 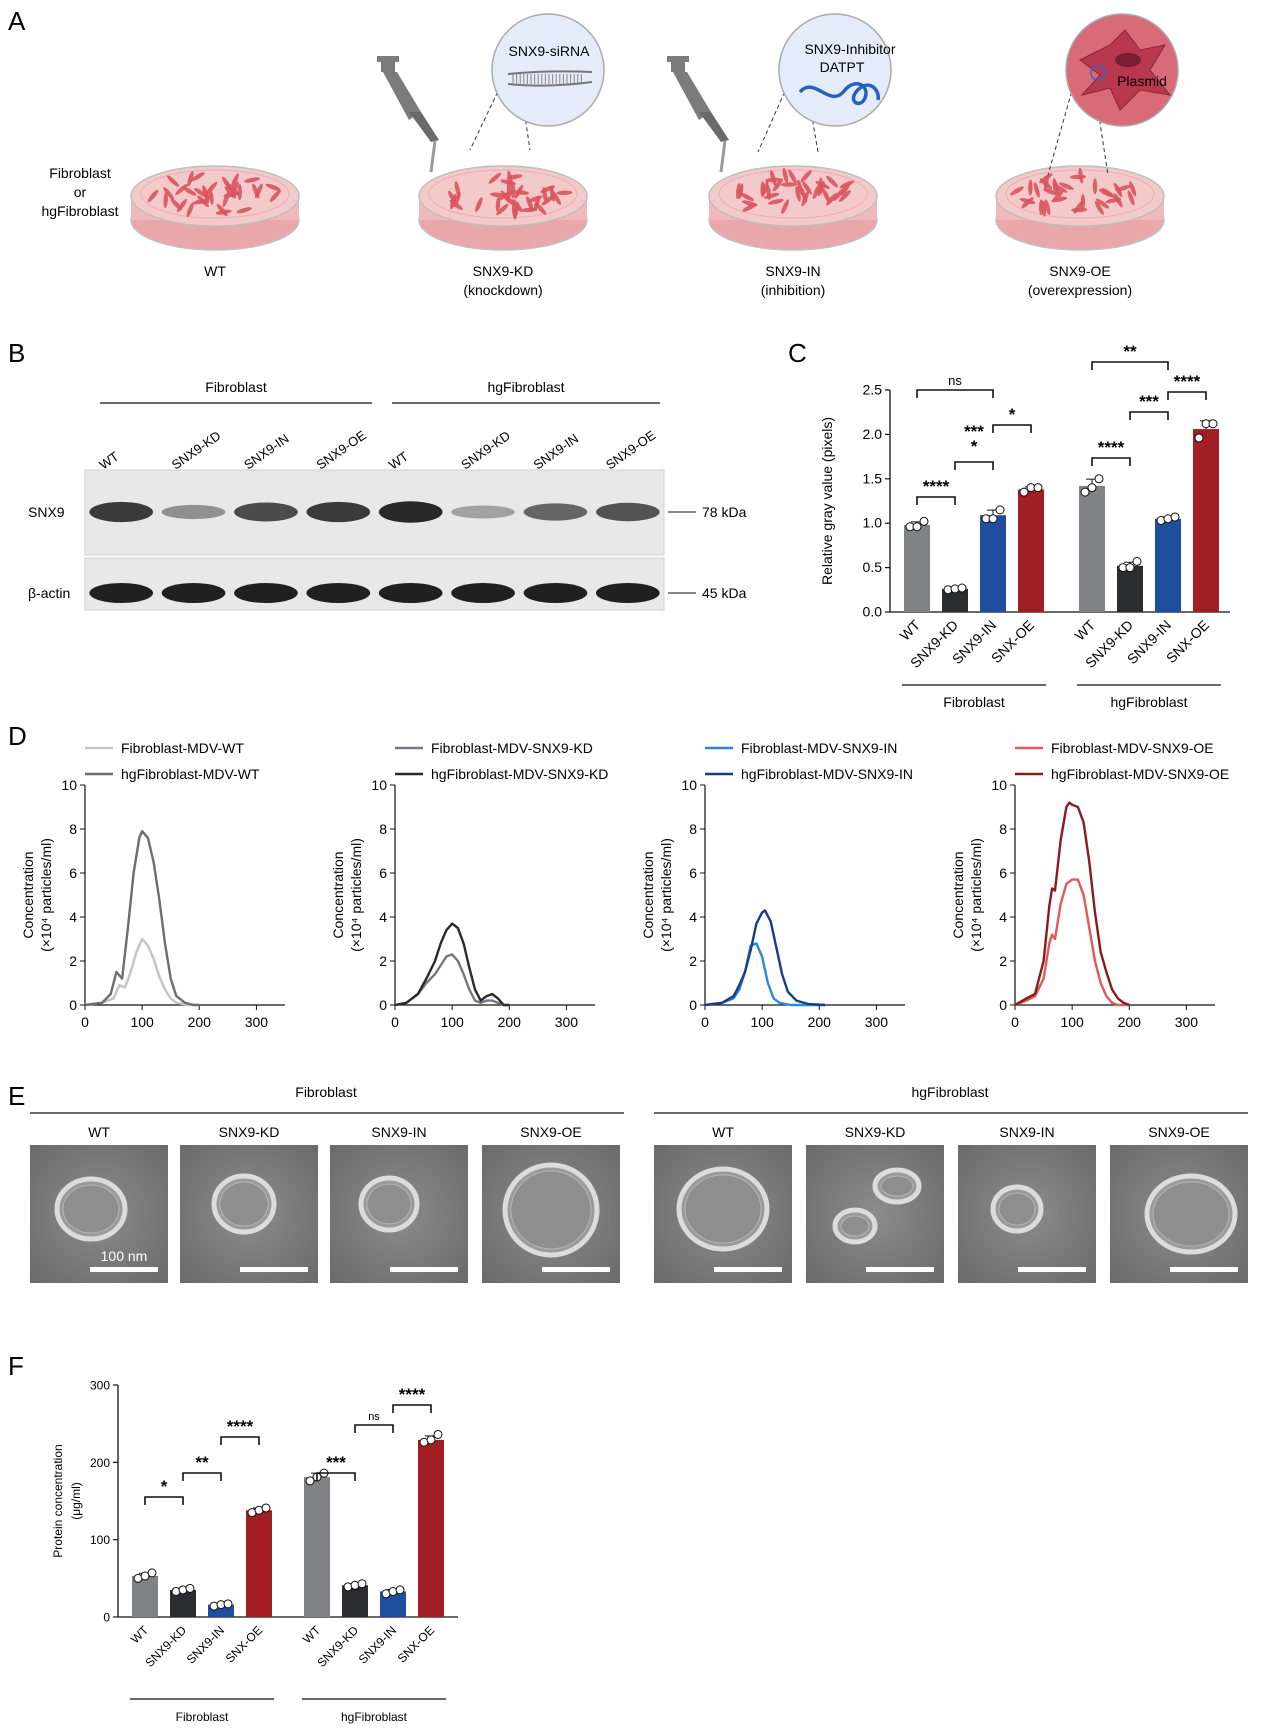 What do you see at coordinates (793, 194) in the screenshot?
I see `dish-rim` at bounding box center [793, 194].